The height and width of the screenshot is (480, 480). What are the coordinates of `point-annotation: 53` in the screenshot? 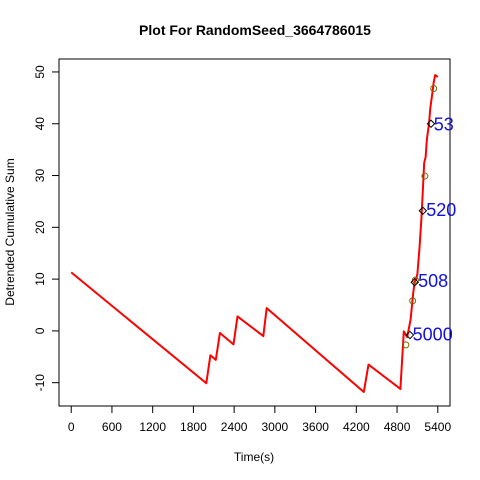 It's located at (444, 125).